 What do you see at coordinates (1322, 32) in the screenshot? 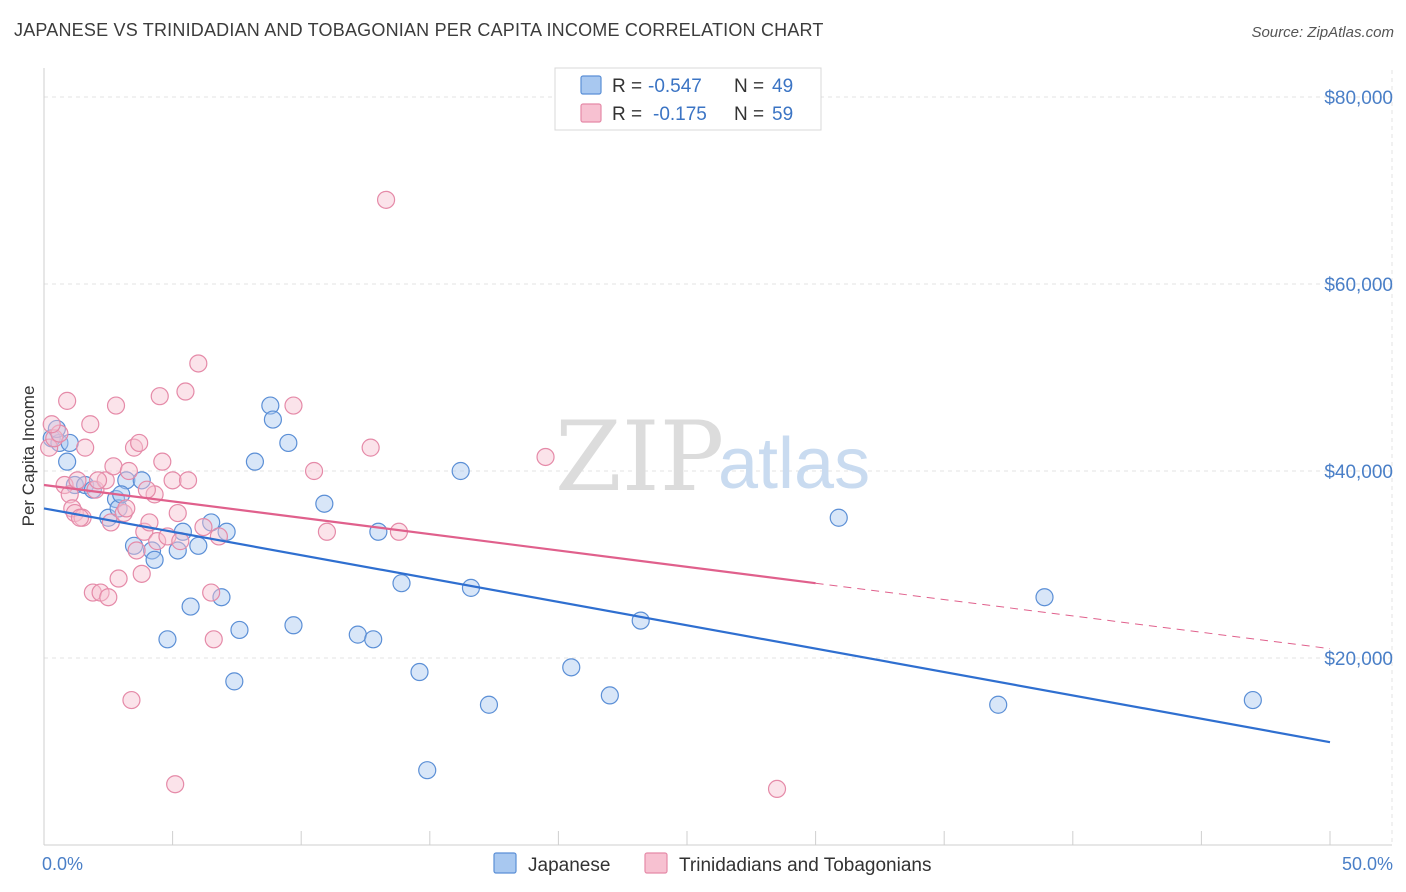
I see `source-credit: Source: ZipAtlas.com` at bounding box center [1322, 32].